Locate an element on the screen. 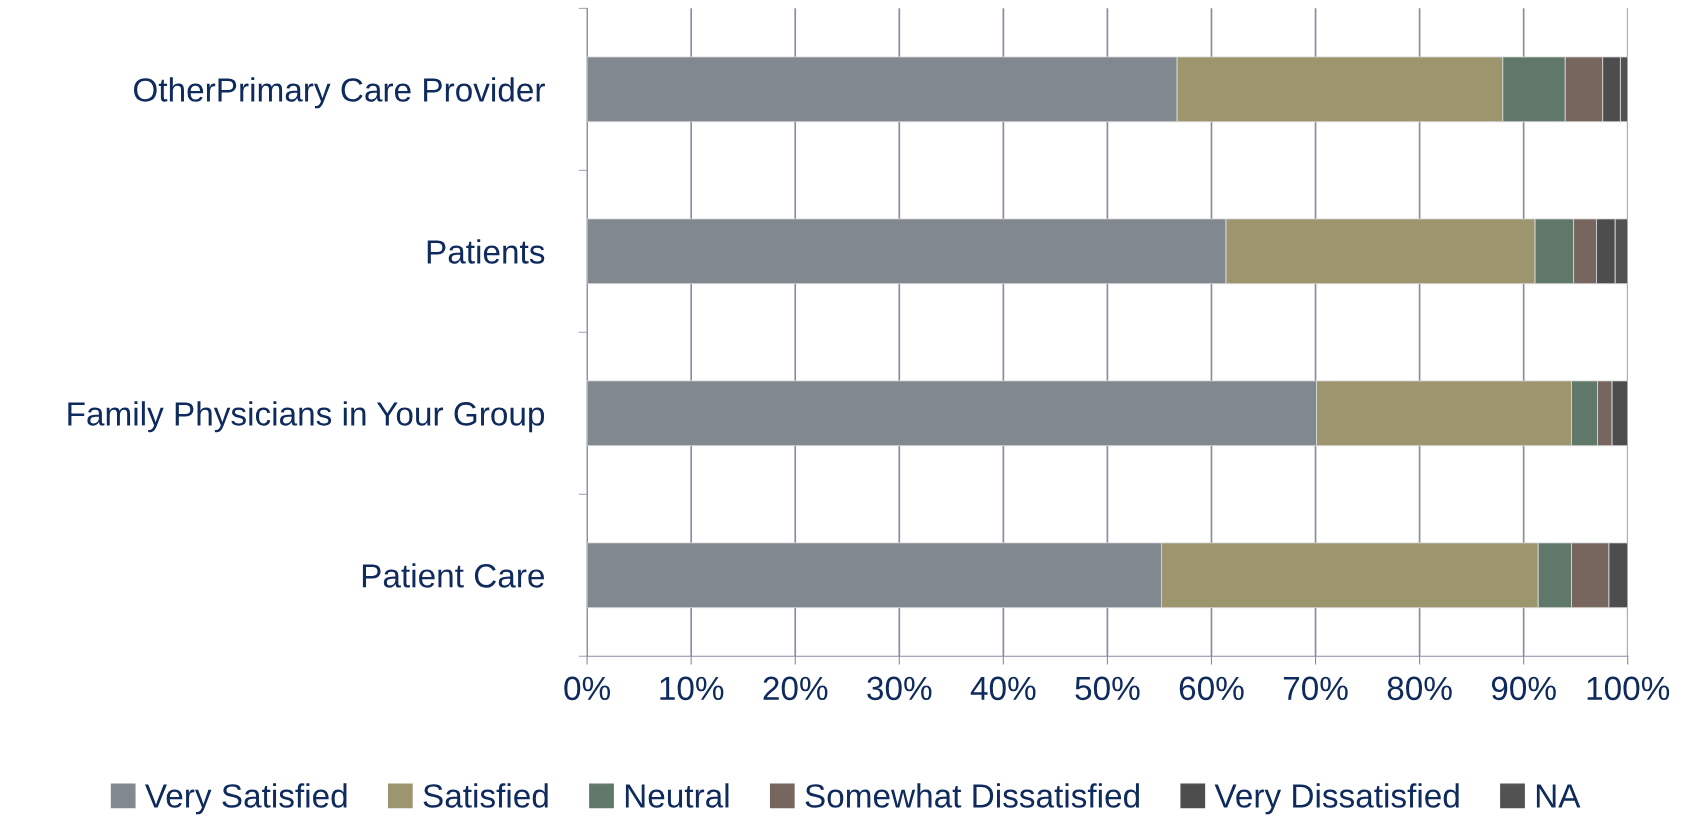 The image size is (1692, 836). x-tick-label: 40% is located at coordinates (1003, 688).